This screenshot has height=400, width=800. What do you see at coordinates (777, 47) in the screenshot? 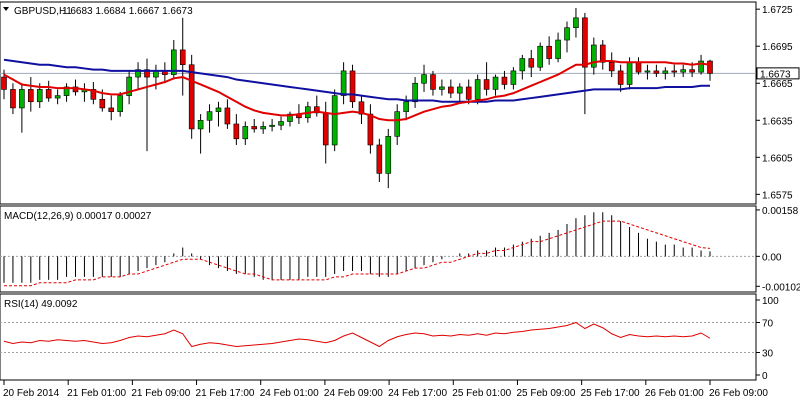
I see `y-tick-label: 1.6695` at bounding box center [777, 47].